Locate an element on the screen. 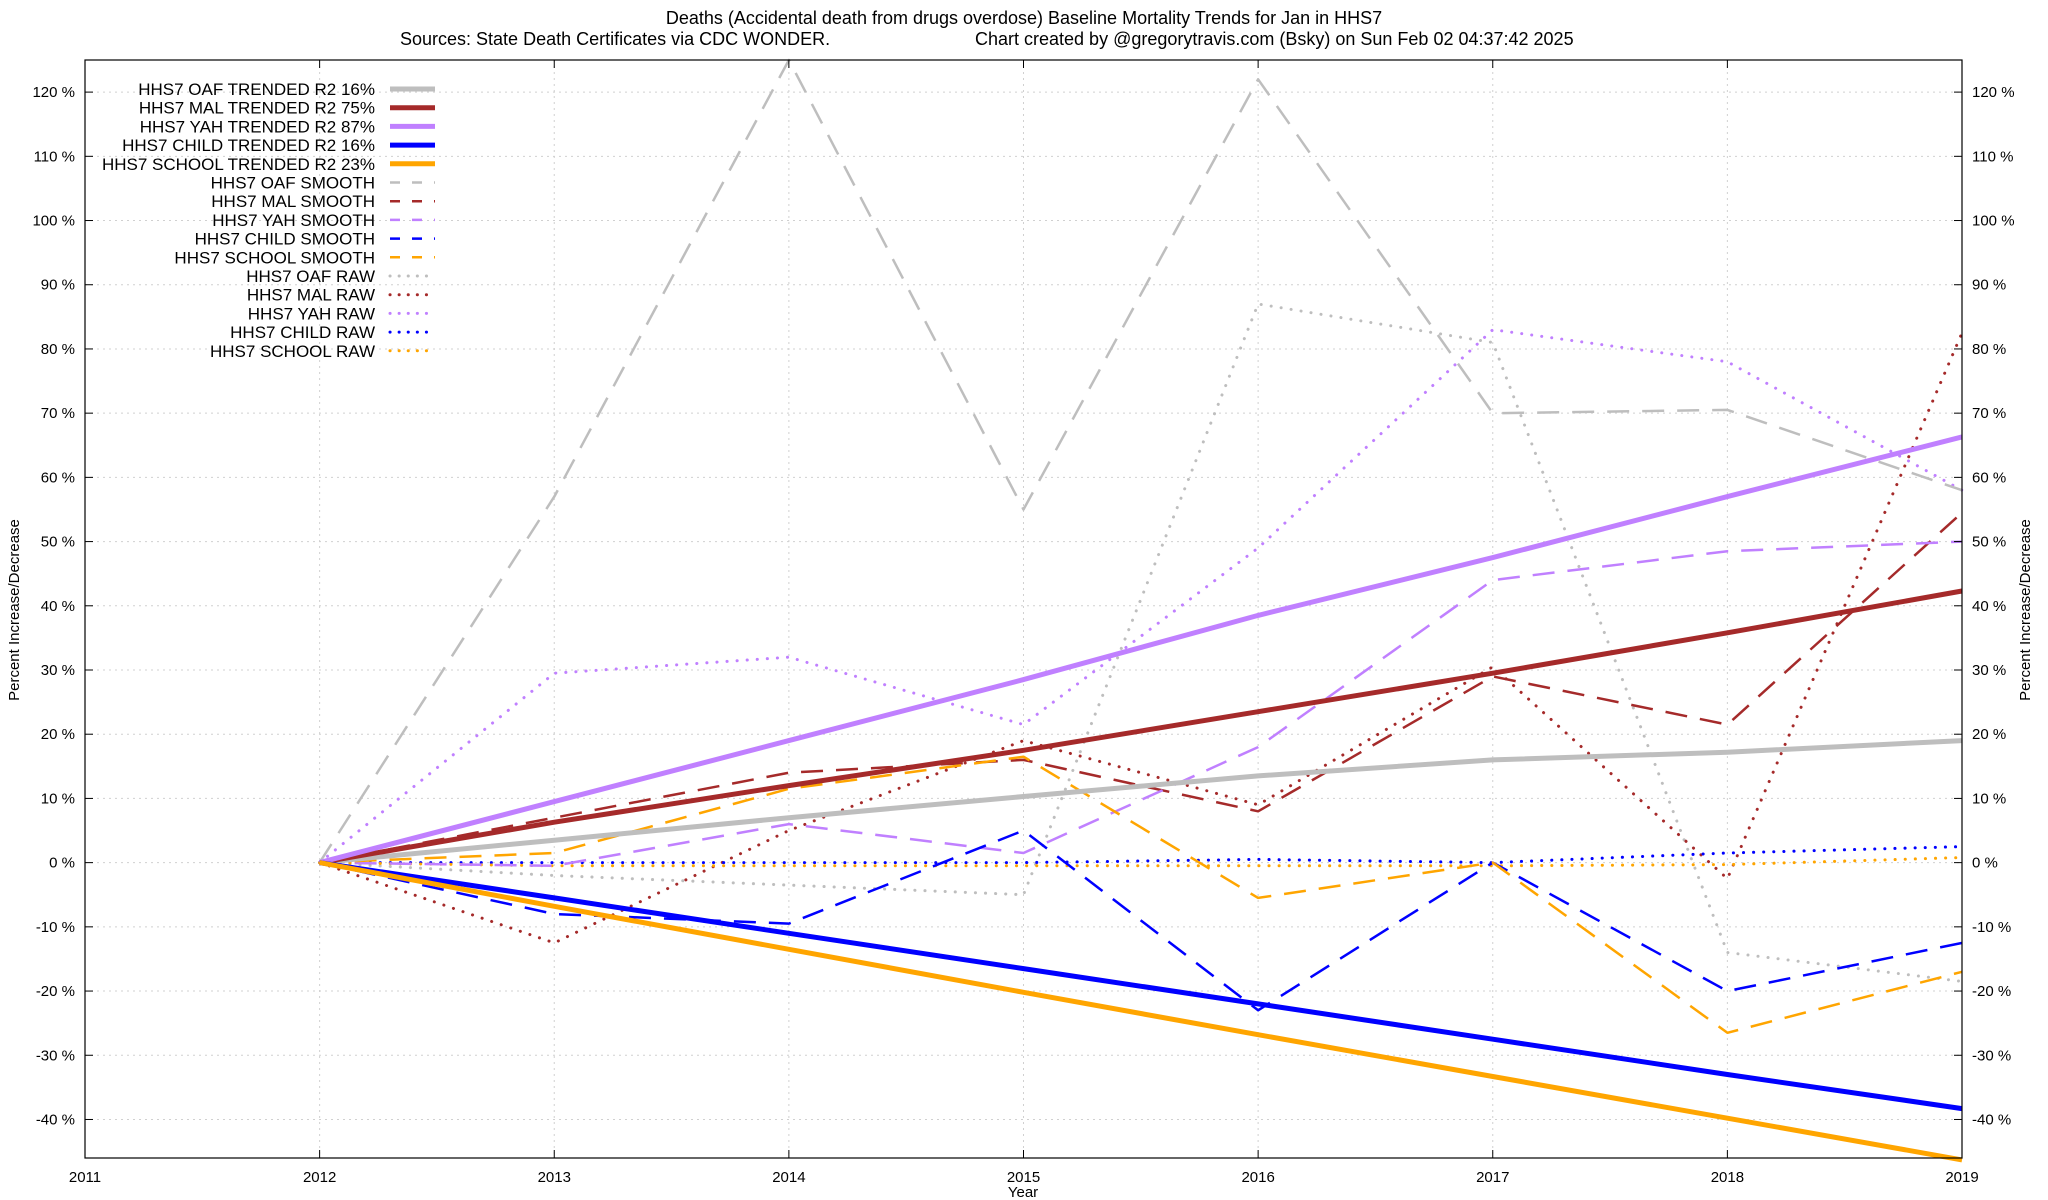 This screenshot has height=1200, width=2048. y-tick-label-left: -40 % is located at coordinates (55, 1119).